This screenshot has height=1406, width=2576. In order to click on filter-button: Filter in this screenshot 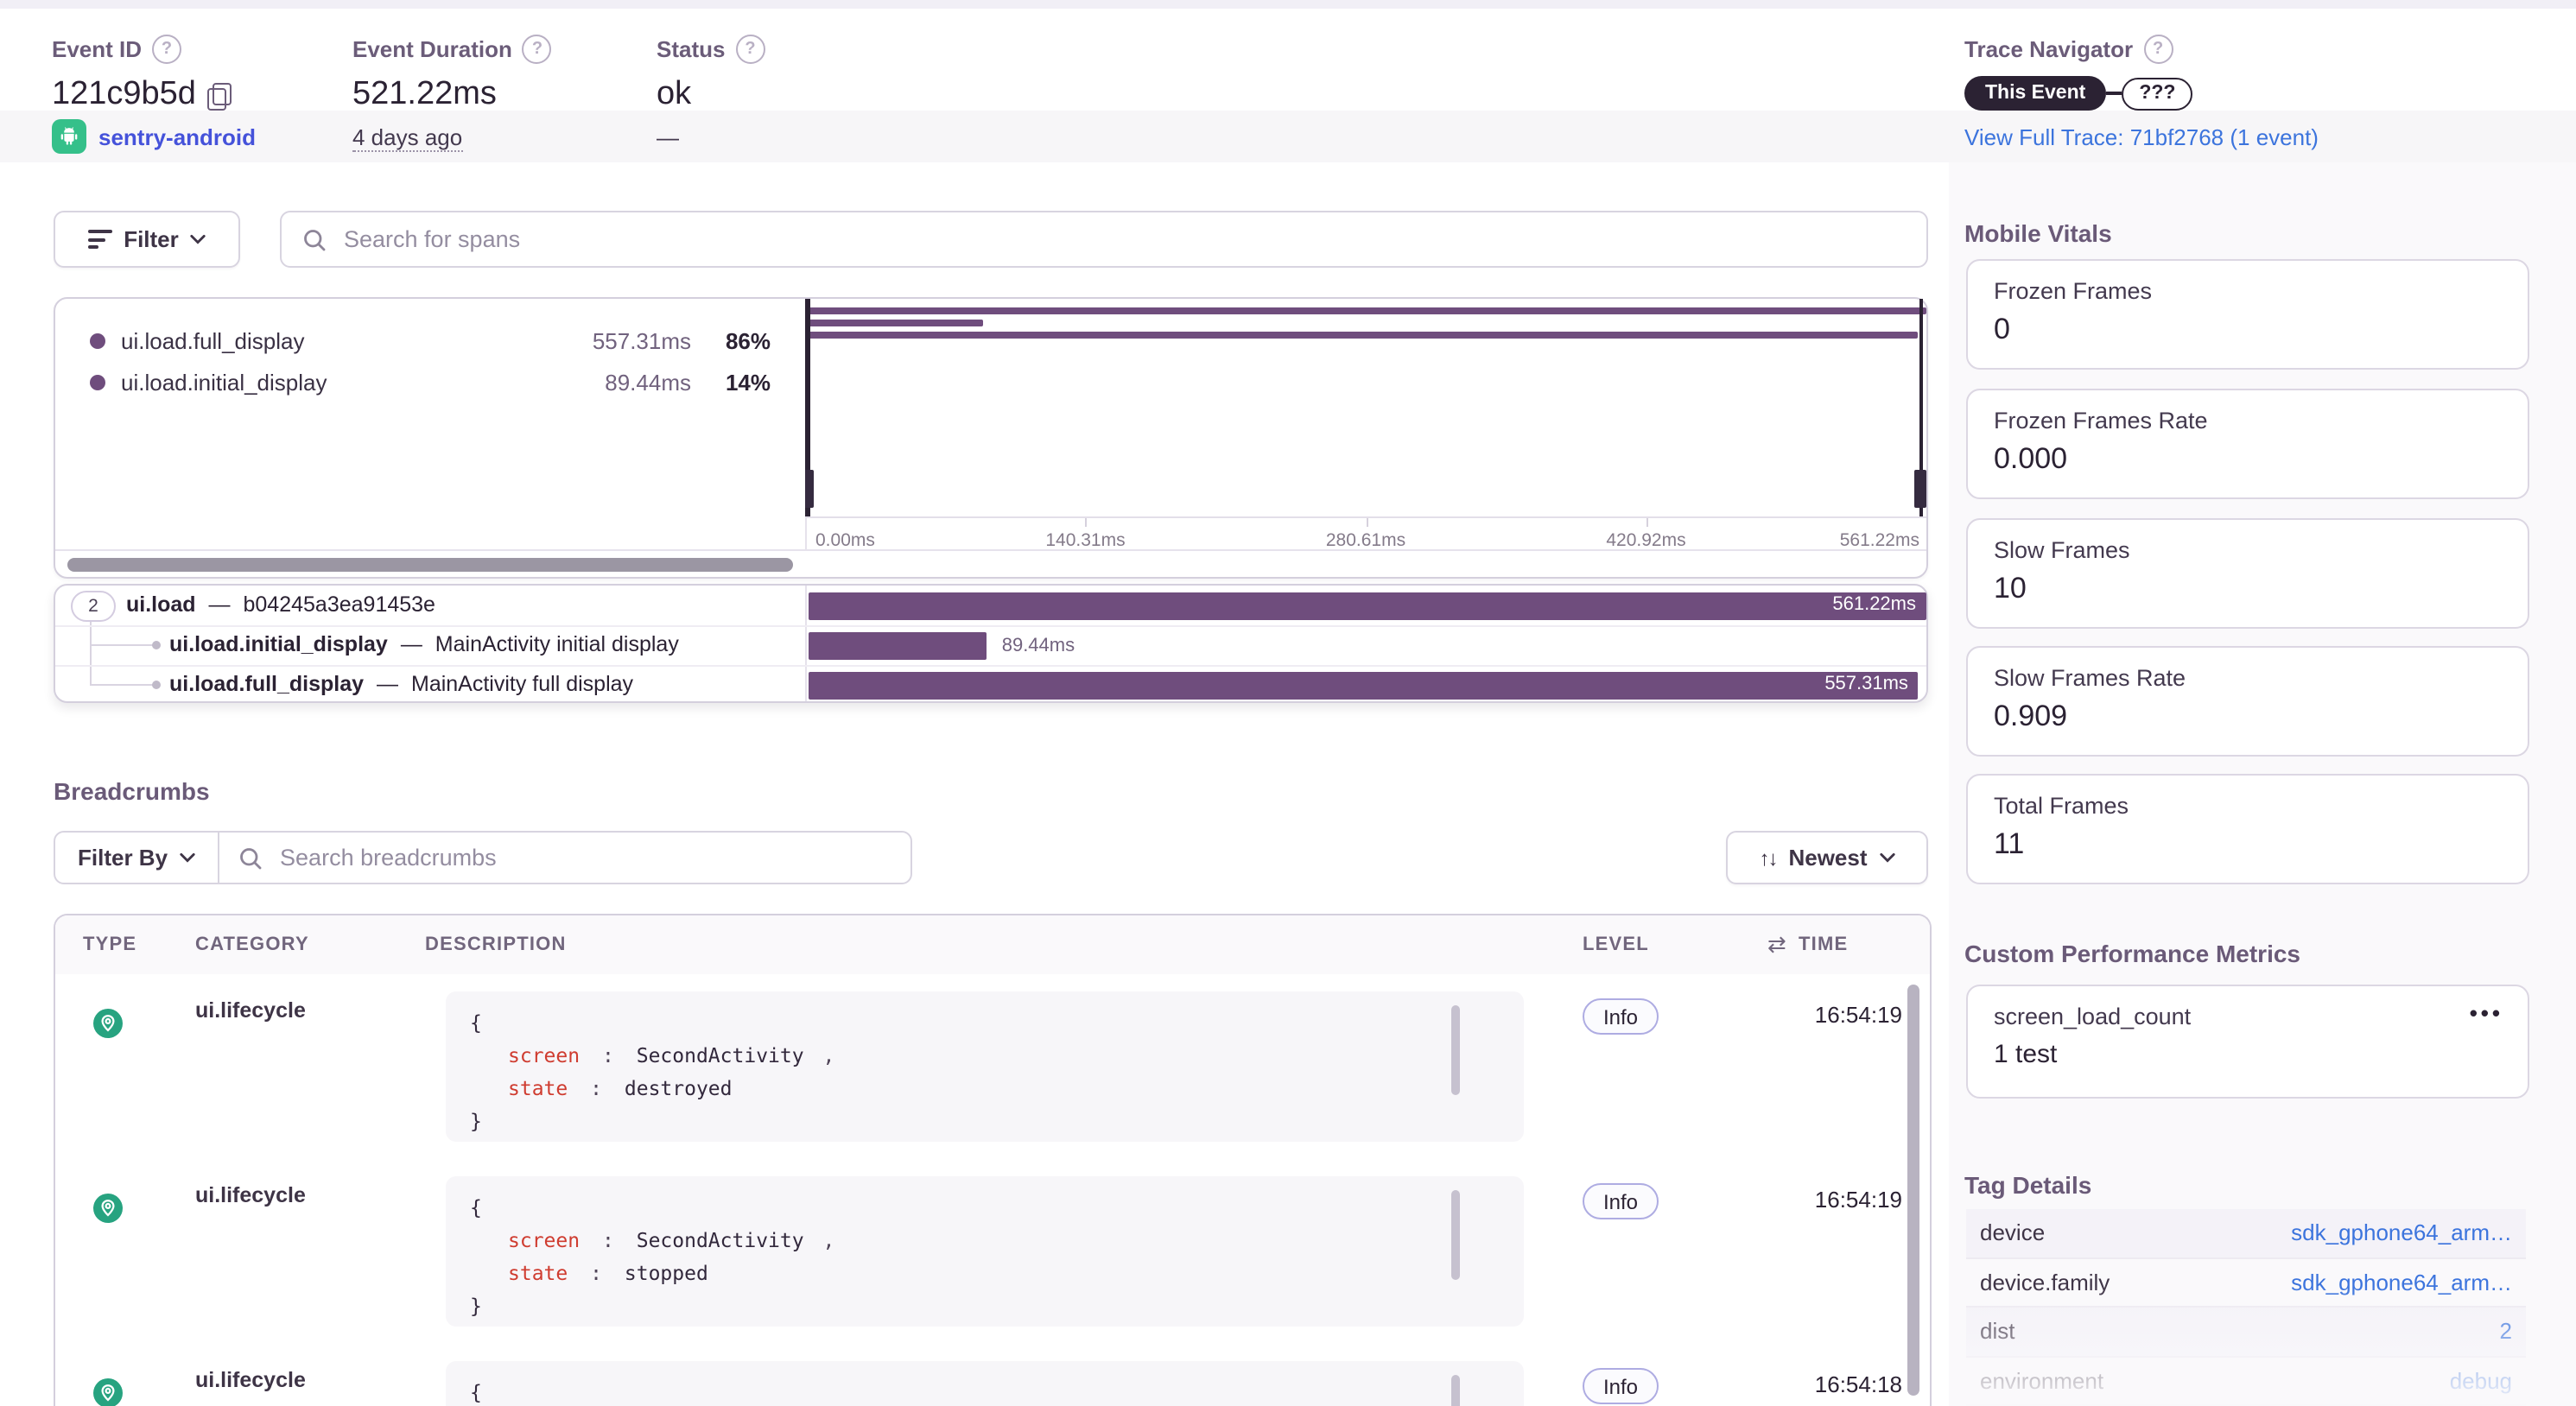, I will do `click(147, 239)`.